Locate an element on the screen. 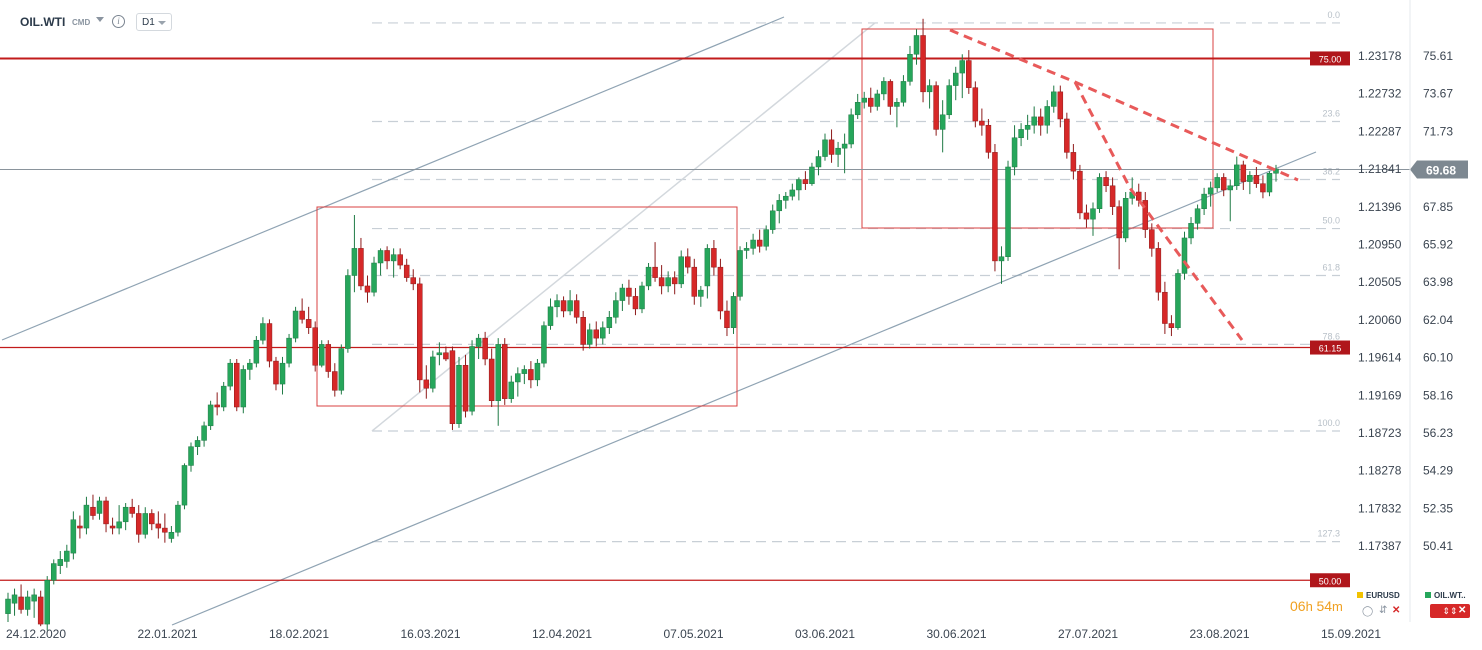 The image size is (1482, 650). timeframe-value: D1 is located at coordinates (148, 22).